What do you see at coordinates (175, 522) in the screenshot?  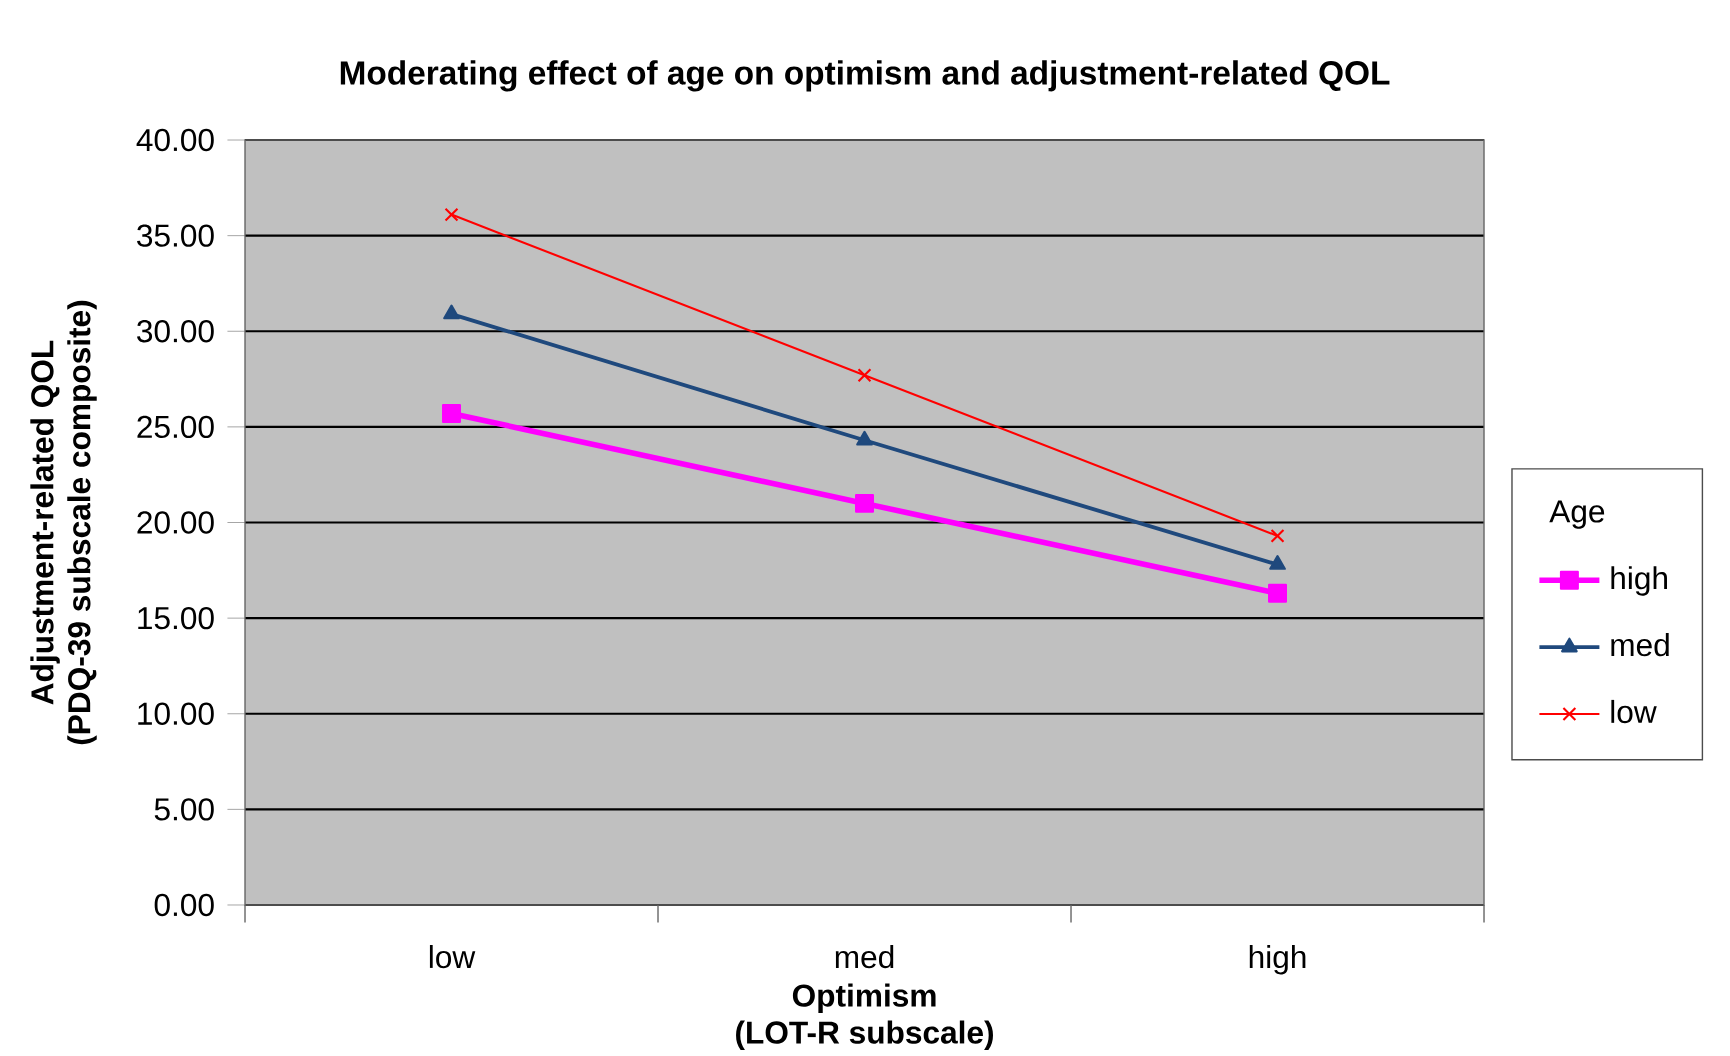 I see `y-tick-label: 20.00` at bounding box center [175, 522].